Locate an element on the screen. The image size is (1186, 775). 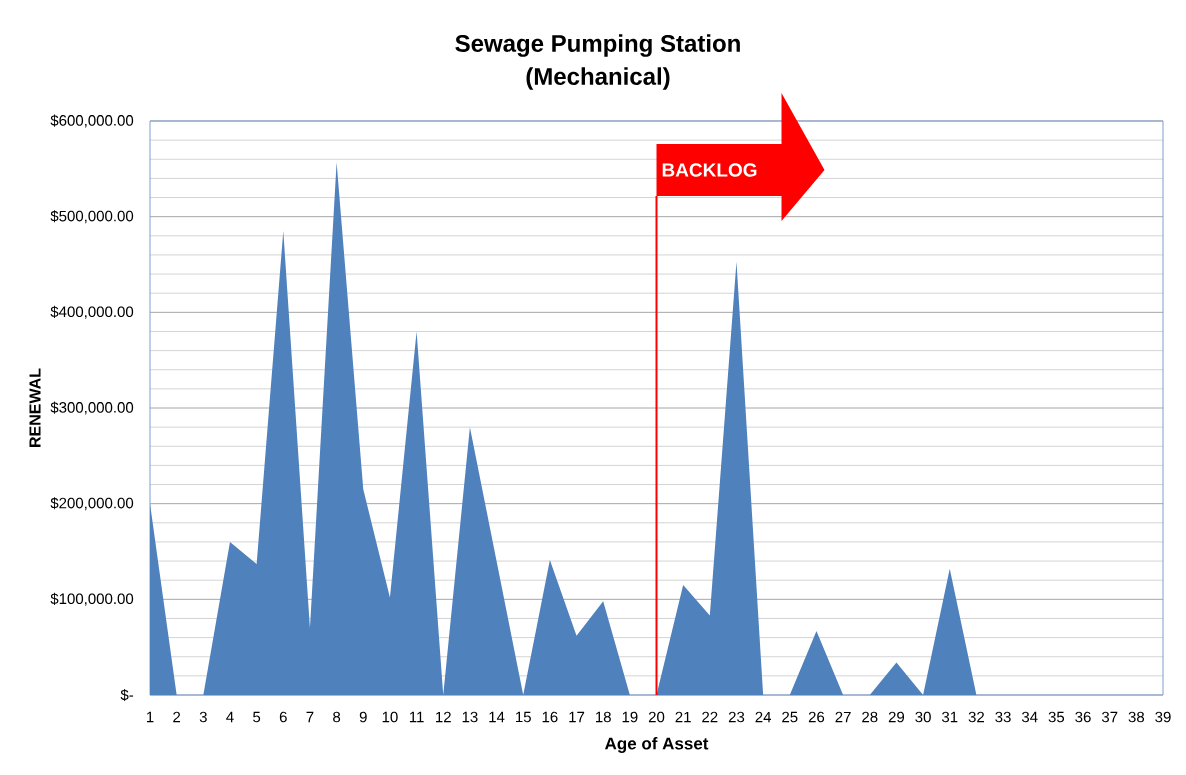
x-tick-label: 38 is located at coordinates (1136, 717).